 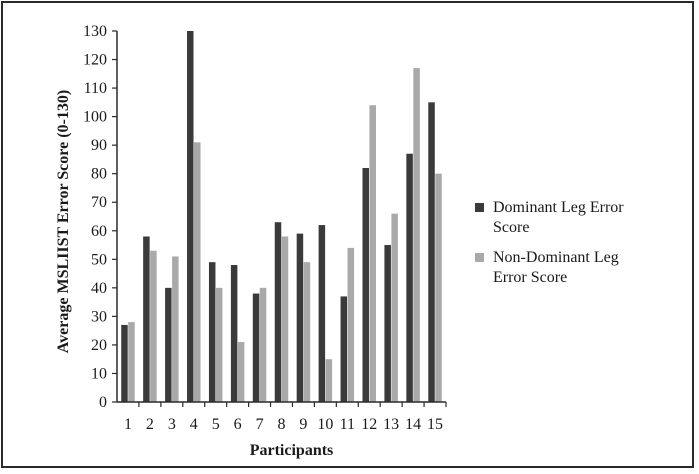 I want to click on legend-label: Non-Dominant Leg Error Score, so click(x=556, y=267).